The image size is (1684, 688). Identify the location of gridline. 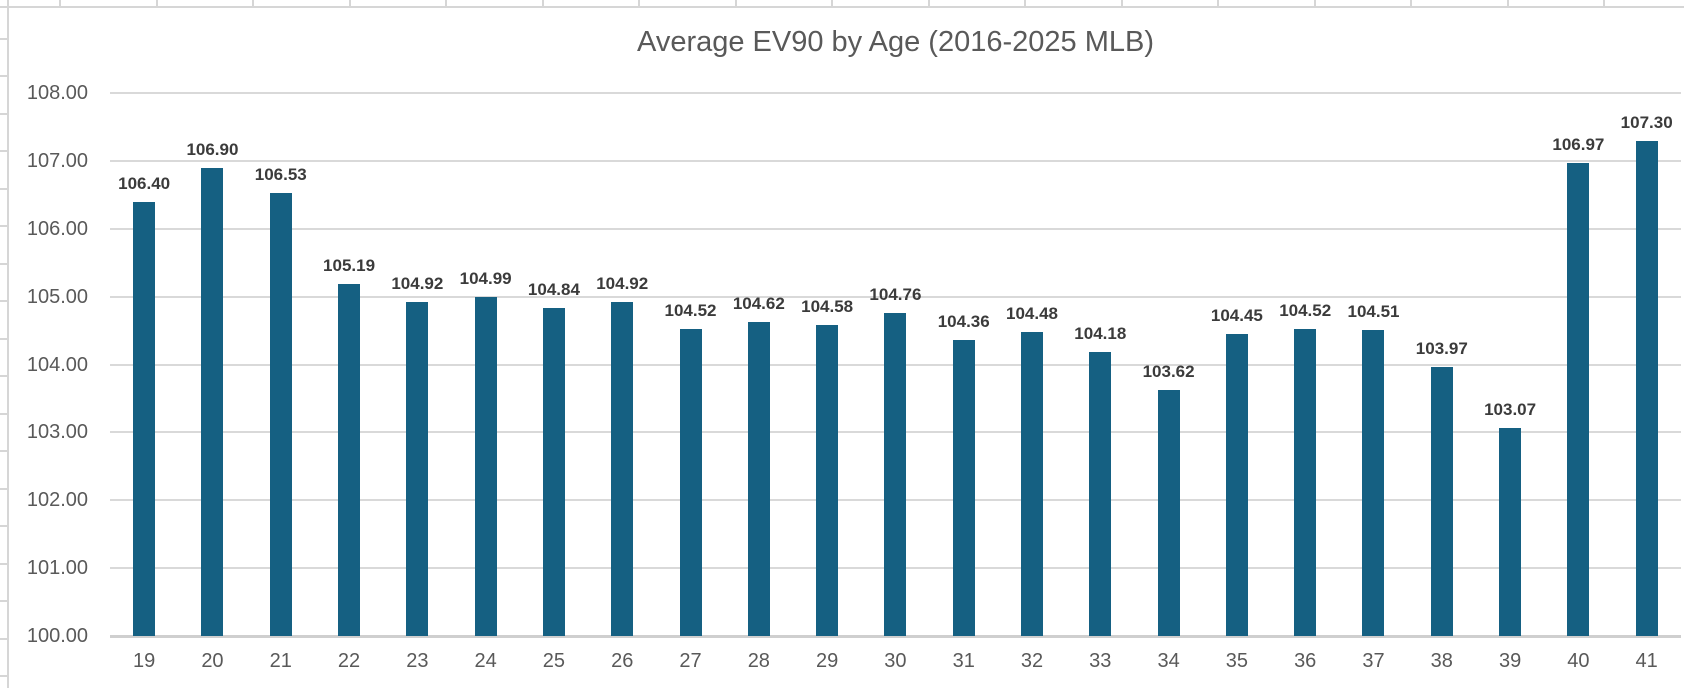
(895, 296).